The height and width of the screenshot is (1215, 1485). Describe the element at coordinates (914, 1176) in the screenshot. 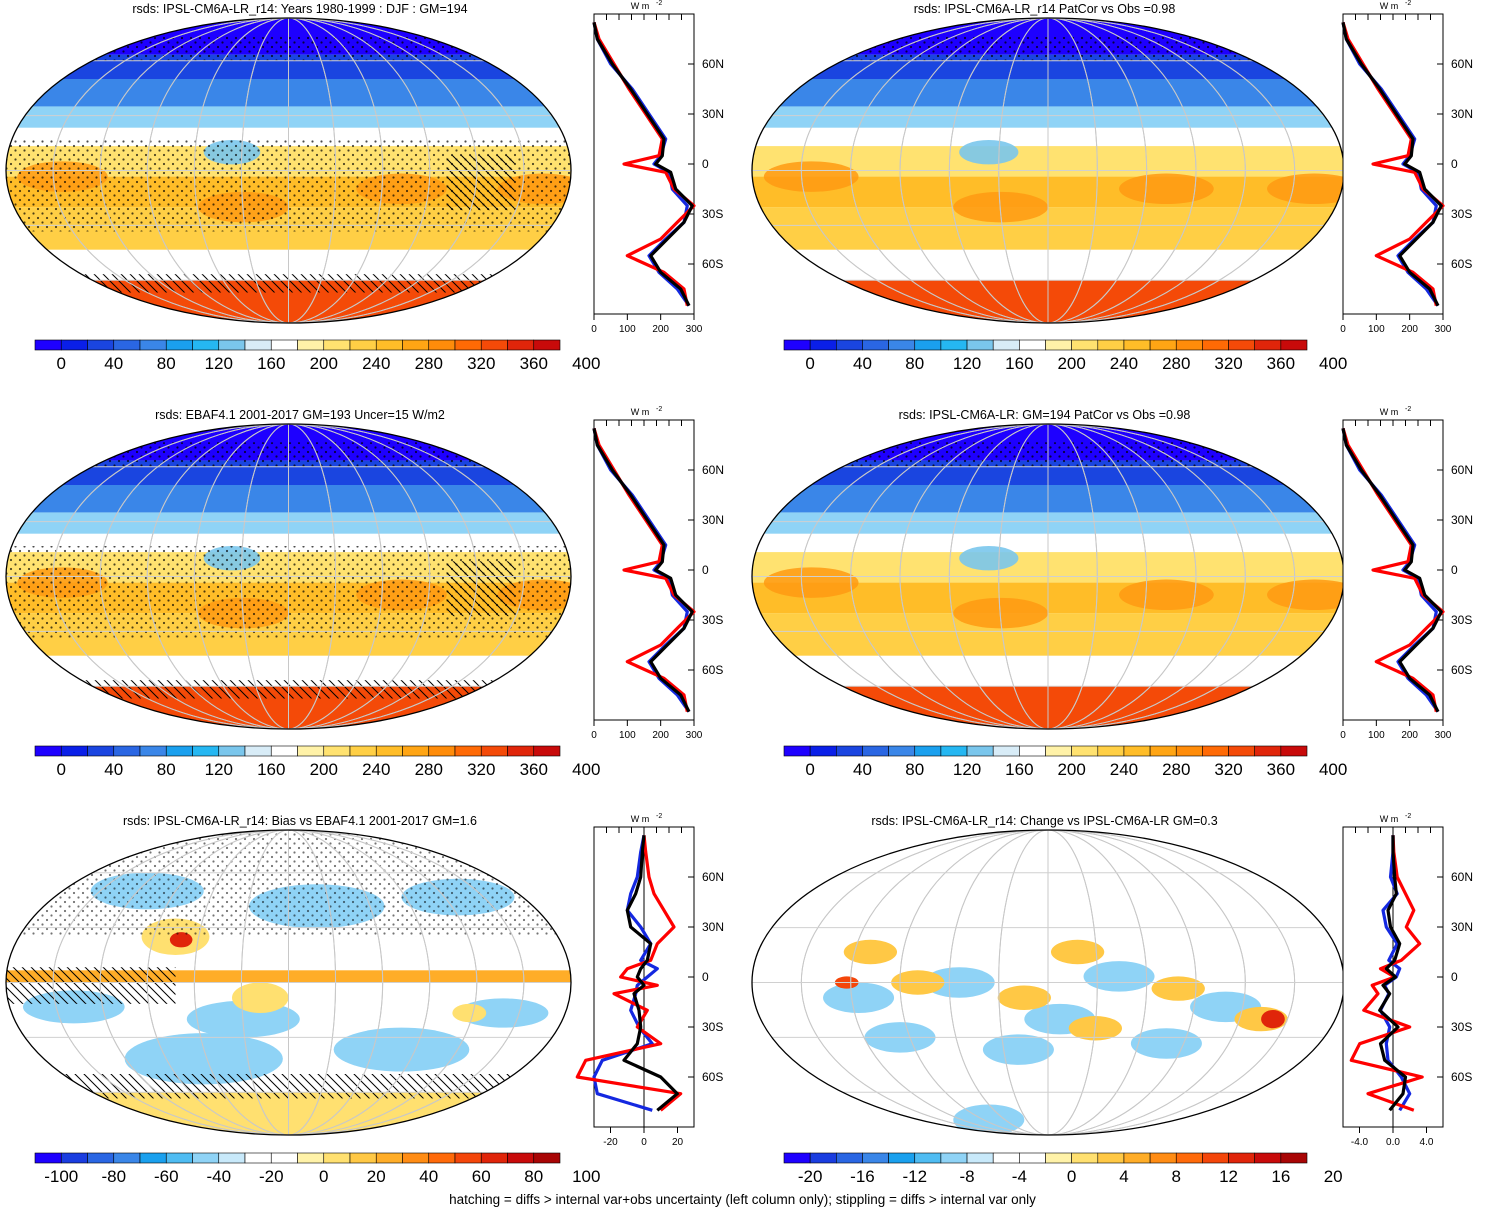

I see `colorbar-tick-label: -12` at that location.